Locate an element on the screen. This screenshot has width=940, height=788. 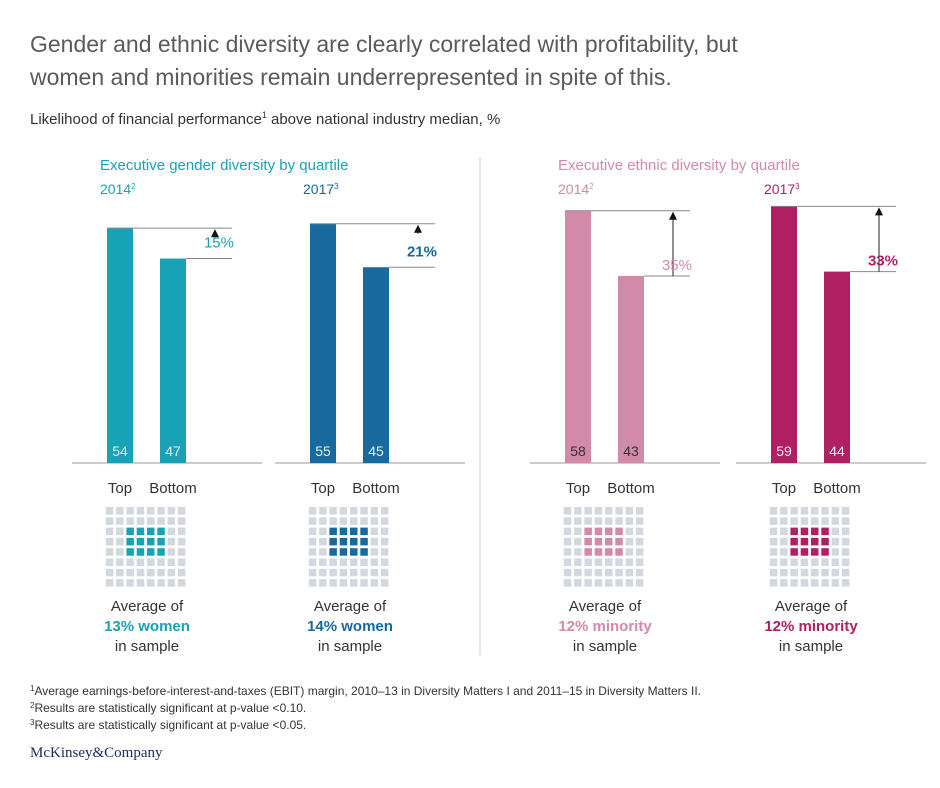
year: 2017 is located at coordinates (779, 189).